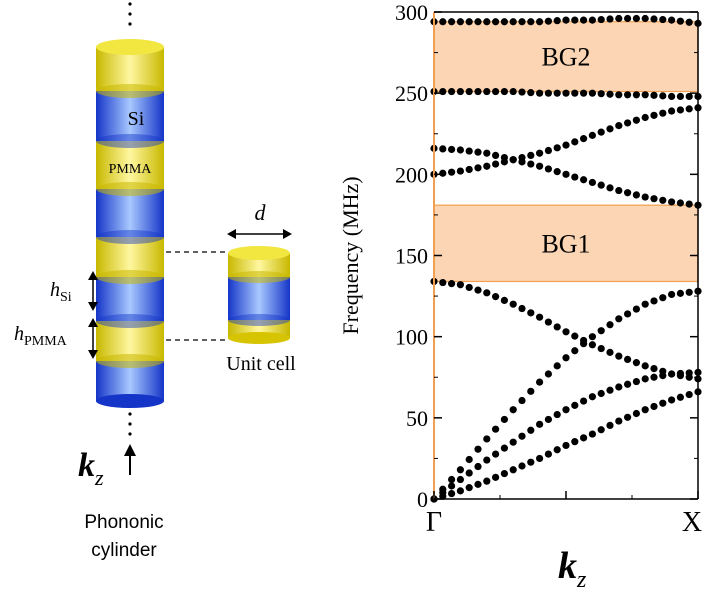 This screenshot has width=714, height=595. What do you see at coordinates (411, 256) in the screenshot?
I see `y-tick-label: 150` at bounding box center [411, 256].